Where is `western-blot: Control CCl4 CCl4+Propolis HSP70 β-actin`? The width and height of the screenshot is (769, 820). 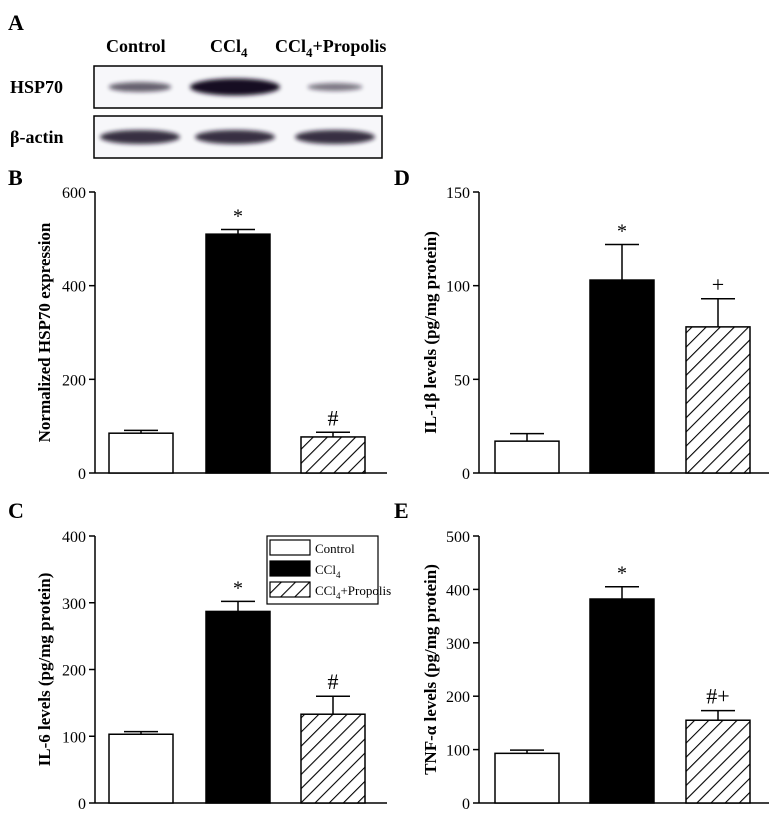 western-blot: Control CCl4 CCl4+Propolis HSP70 β-actin is located at coordinates (198, 97).